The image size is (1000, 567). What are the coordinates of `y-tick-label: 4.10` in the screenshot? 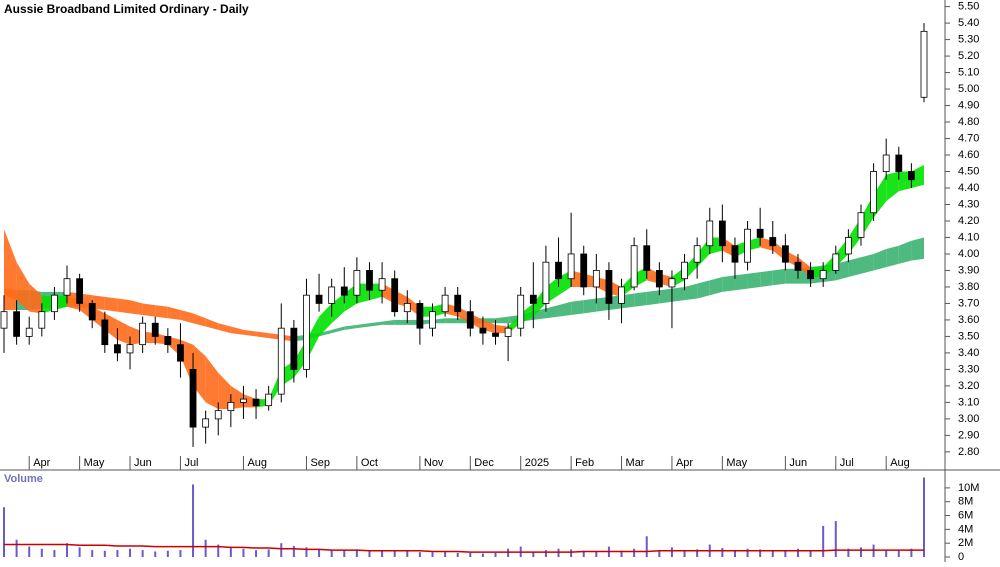 It's located at (968, 237).